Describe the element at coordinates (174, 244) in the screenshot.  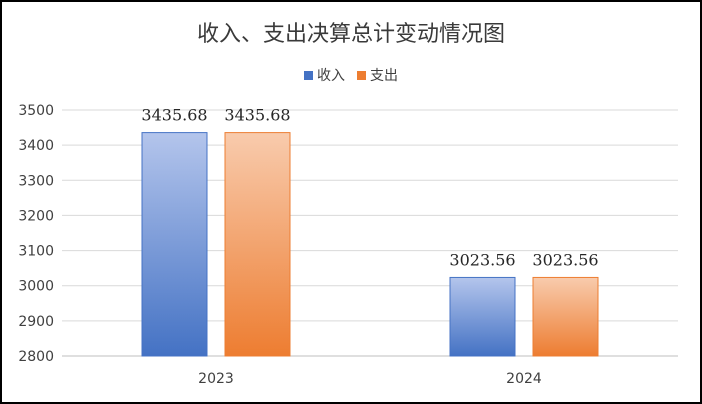
I see `bar-income-2023` at that location.